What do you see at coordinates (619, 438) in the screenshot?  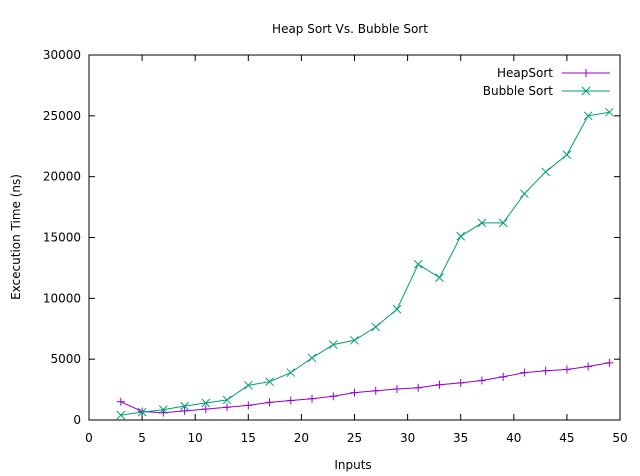 I see `x-tick-label: 50` at bounding box center [619, 438].